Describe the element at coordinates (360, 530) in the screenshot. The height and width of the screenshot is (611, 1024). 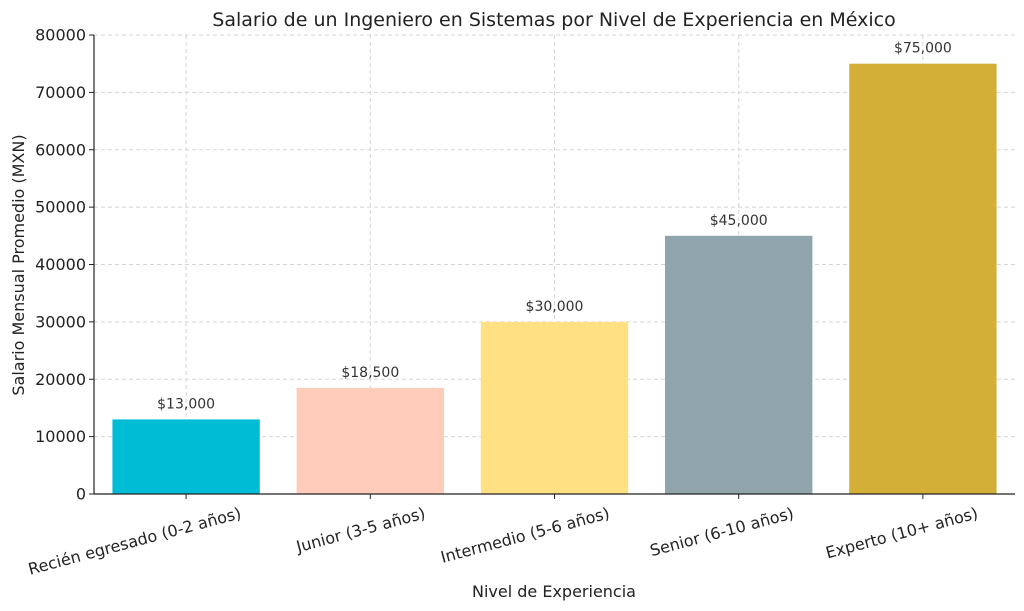
I see `x-tick-label: Junior (3-5 años)` at that location.